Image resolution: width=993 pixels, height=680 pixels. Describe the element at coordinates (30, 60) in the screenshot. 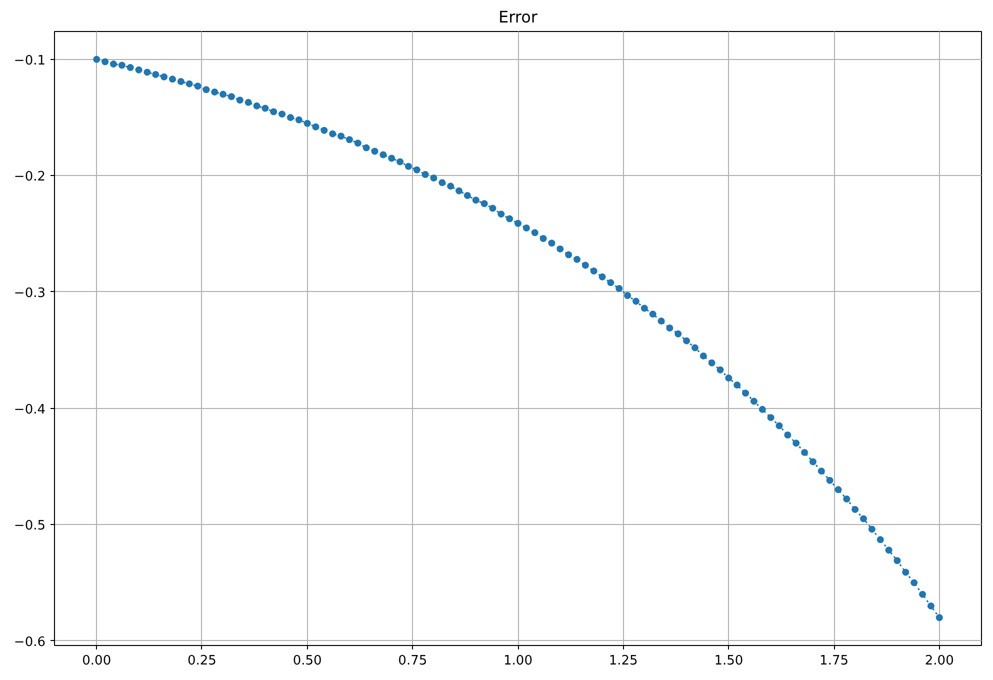

I see `y-tick-label: −0.1` at that location.